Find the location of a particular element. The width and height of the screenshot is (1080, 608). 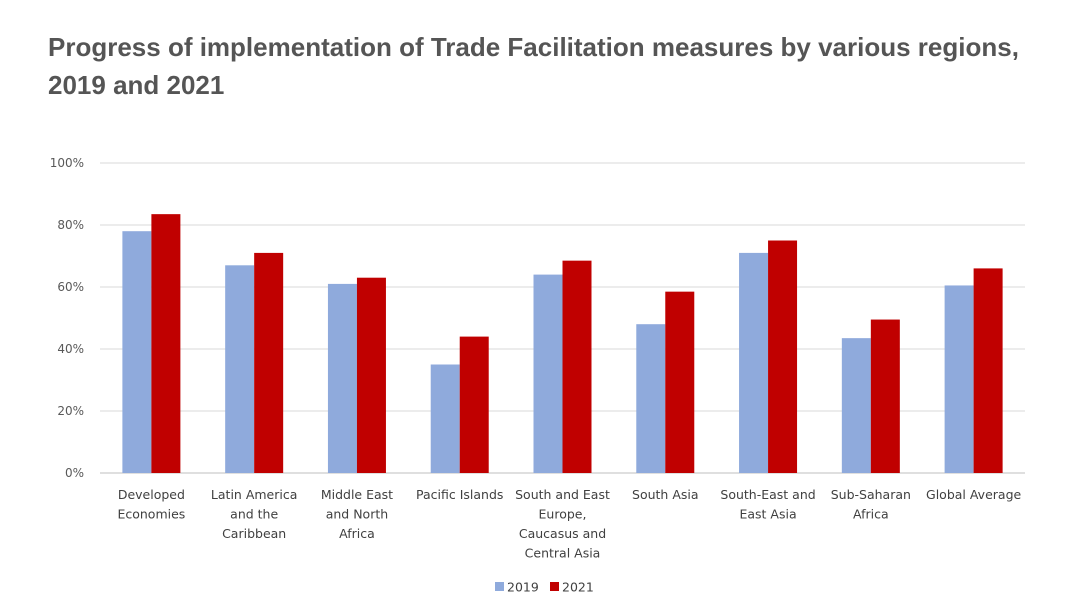

x-tick-label-line: Caucasus and is located at coordinates (562, 533).